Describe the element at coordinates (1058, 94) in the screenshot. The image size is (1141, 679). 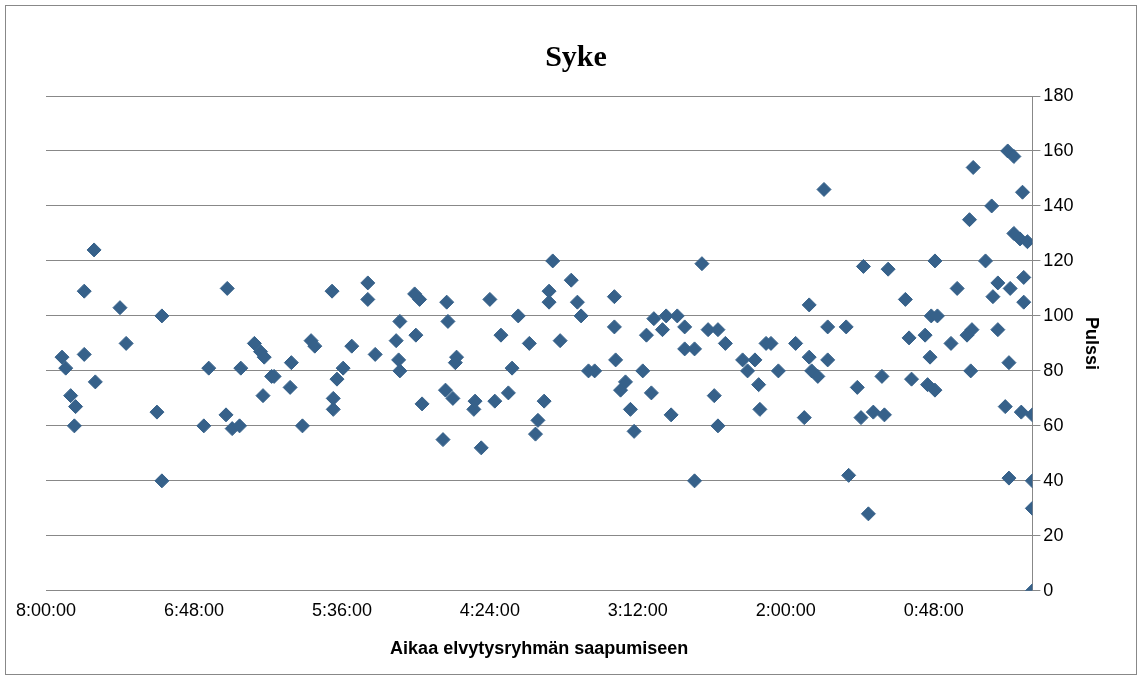
I see `y-tick-label: 180` at that location.